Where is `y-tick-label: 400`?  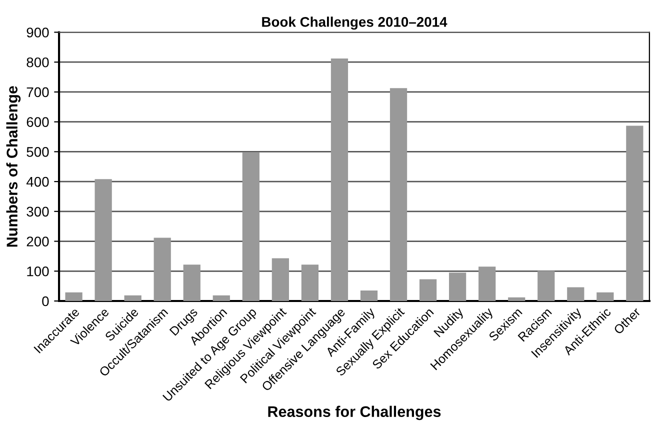 y-tick-label: 400 is located at coordinates (37, 181).